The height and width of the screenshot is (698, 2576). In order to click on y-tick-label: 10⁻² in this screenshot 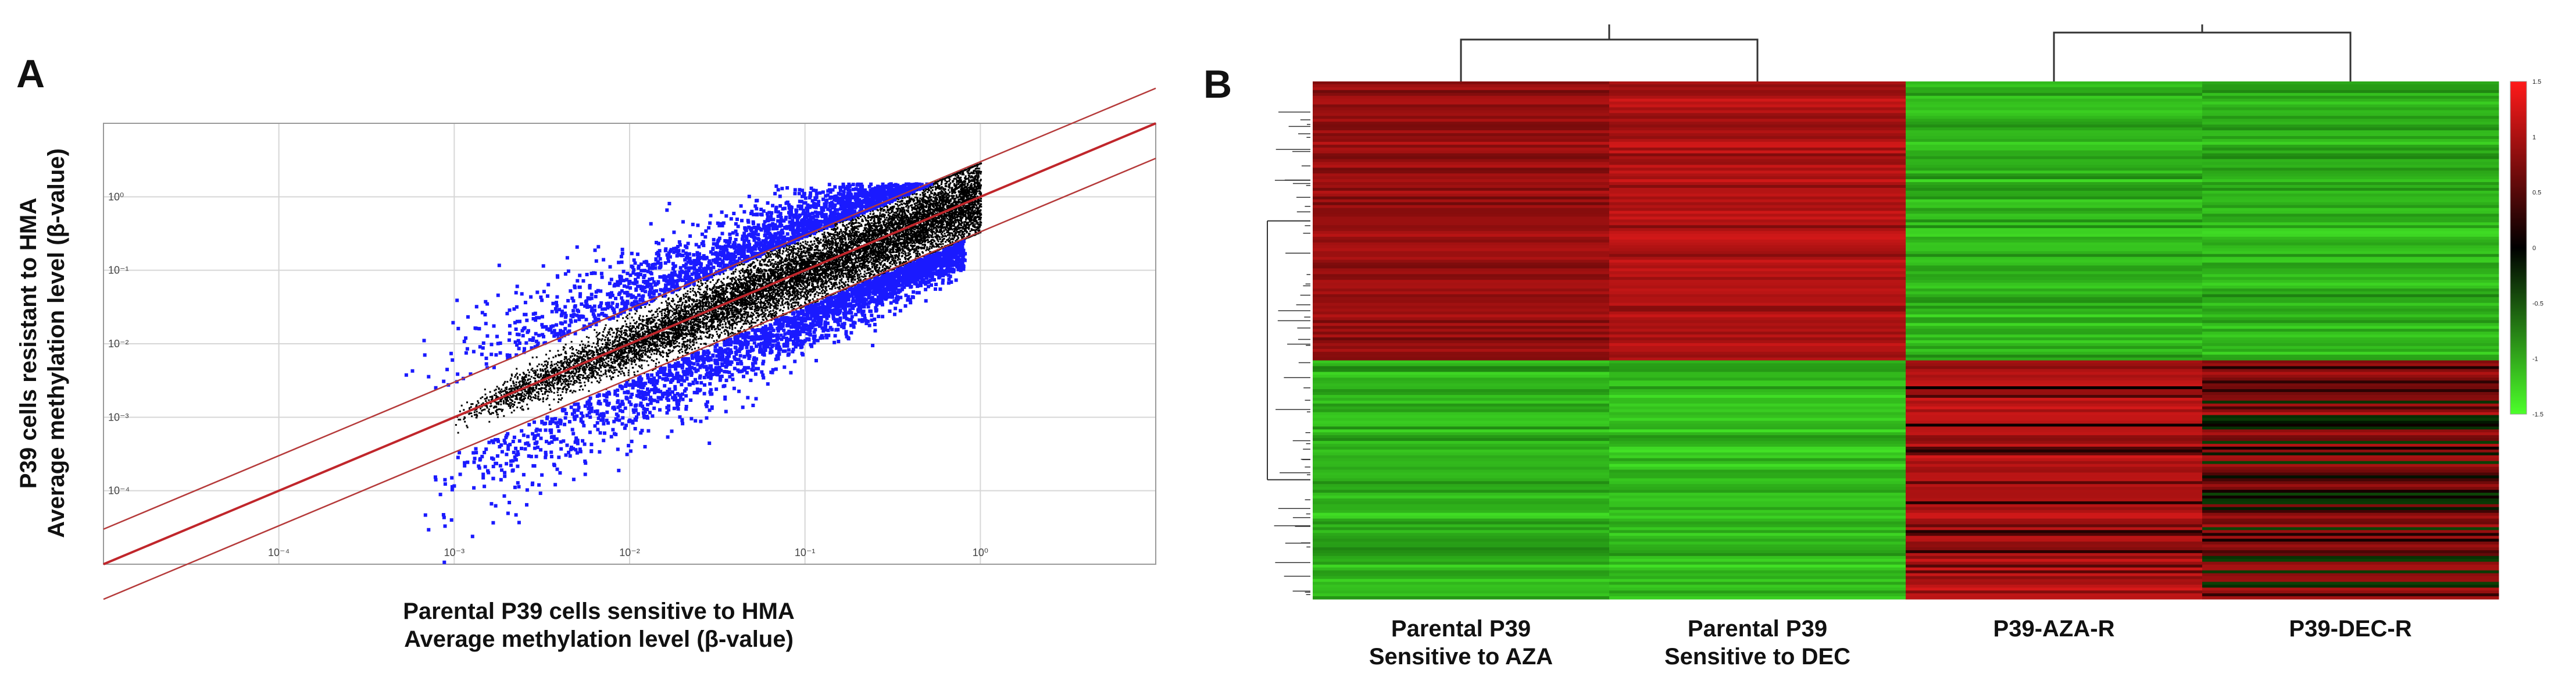, I will do `click(118, 344)`.